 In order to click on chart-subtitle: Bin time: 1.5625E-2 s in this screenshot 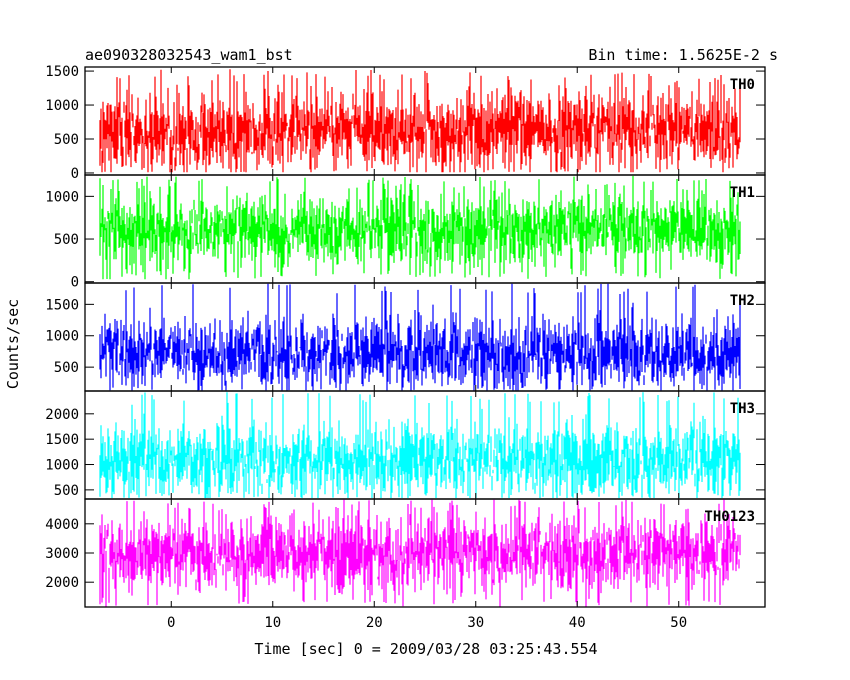, I will do `click(683, 55)`.